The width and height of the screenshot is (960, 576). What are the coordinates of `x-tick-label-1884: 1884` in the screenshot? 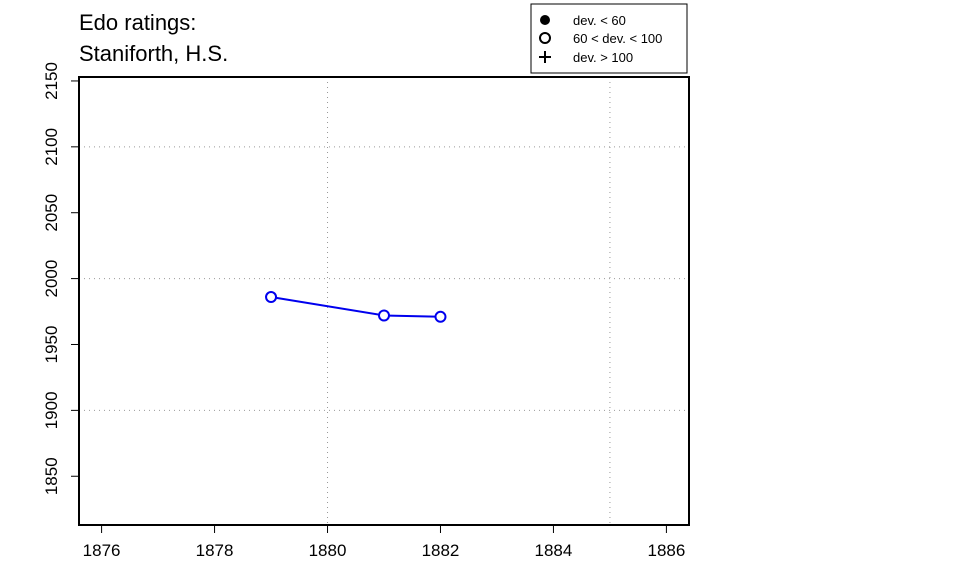 It's located at (554, 550).